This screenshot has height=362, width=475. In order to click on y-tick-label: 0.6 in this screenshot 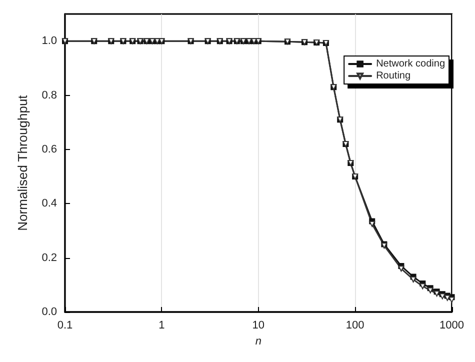, I will do `click(49, 149)`.